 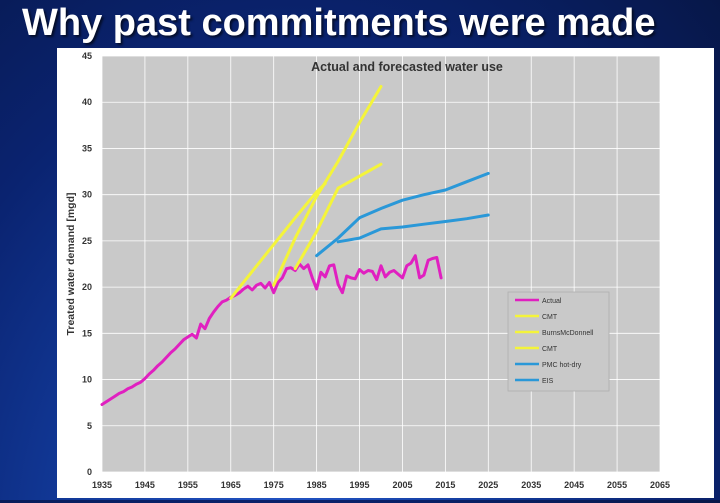 What do you see at coordinates (317, 485) in the screenshot?
I see `x-tick-label: 1985` at bounding box center [317, 485].